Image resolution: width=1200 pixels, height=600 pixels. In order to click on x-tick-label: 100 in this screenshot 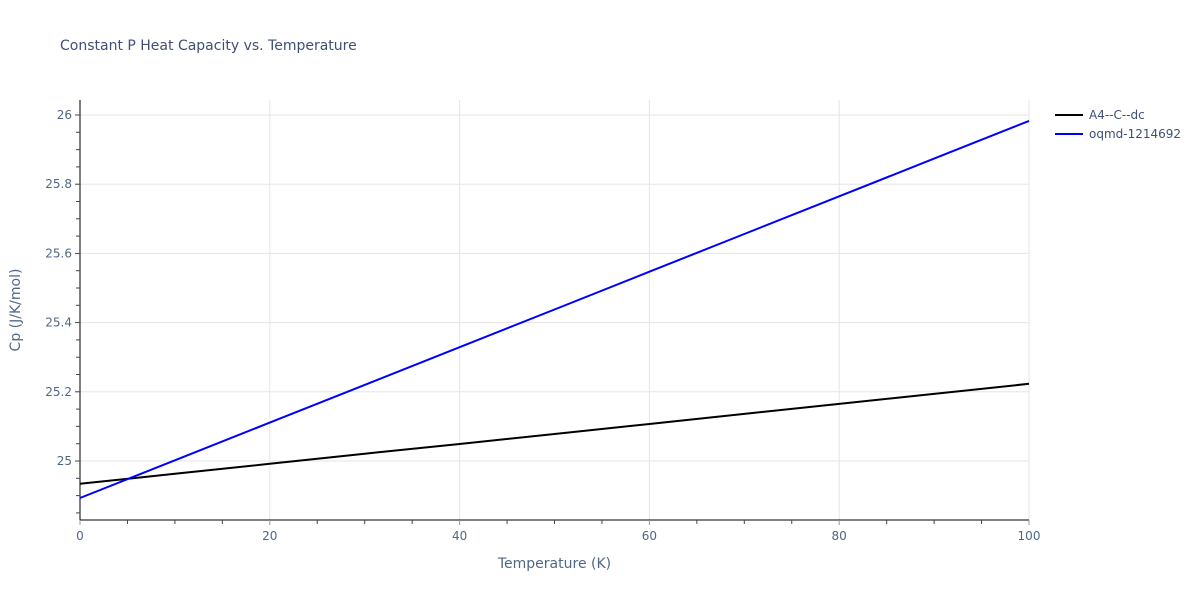, I will do `click(1029, 536)`.